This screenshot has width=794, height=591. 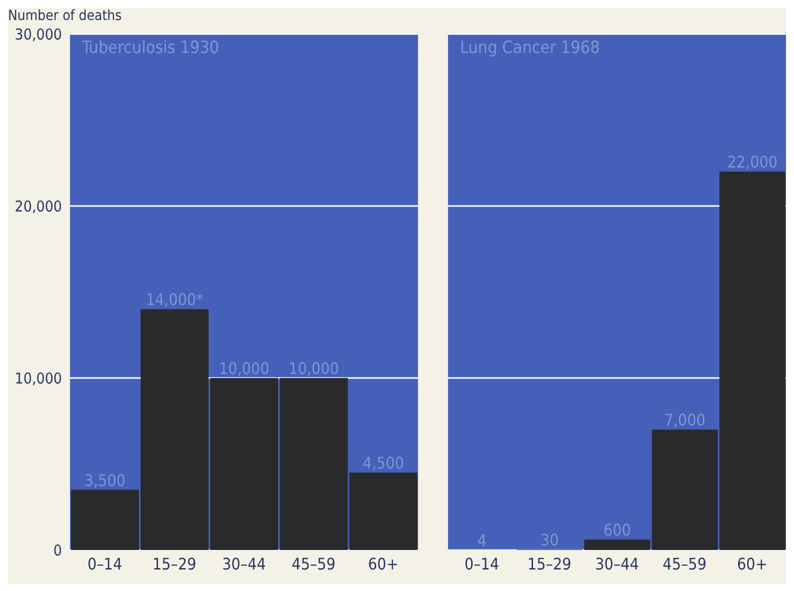 I want to click on y-tick-label: 20,000, so click(x=38, y=206).